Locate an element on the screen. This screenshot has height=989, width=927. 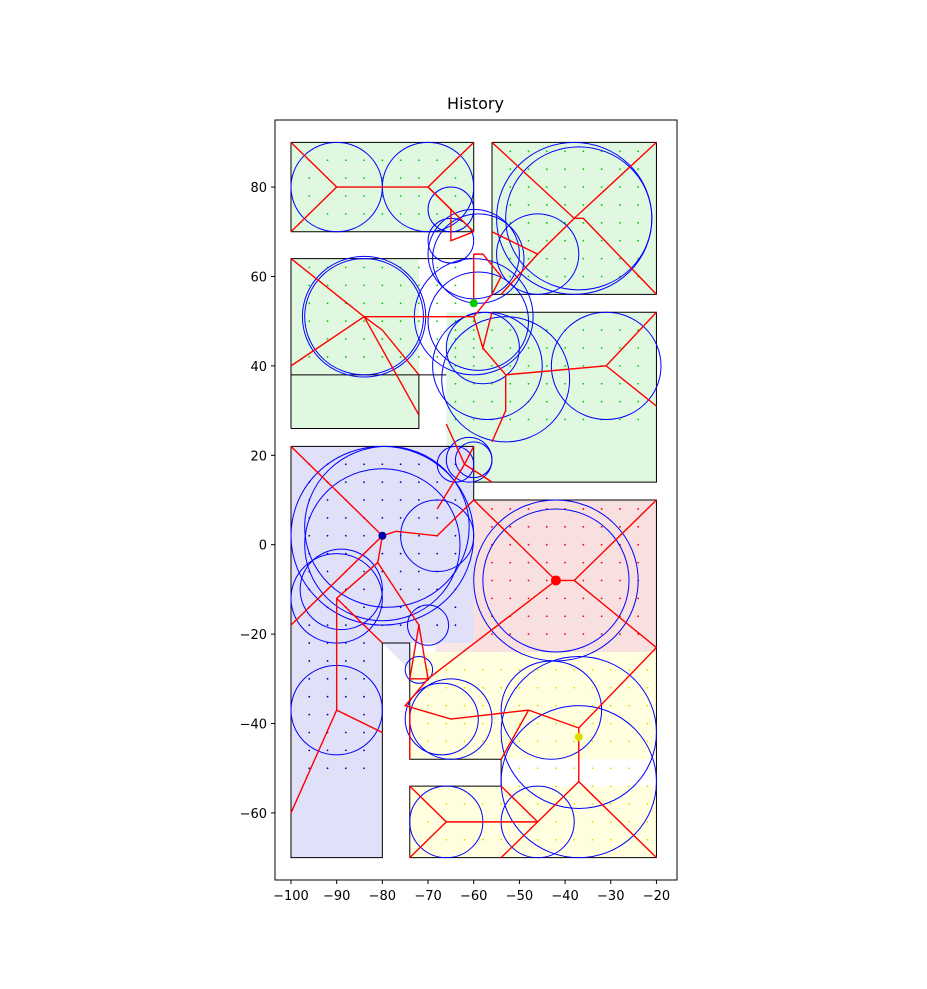
x-tick-label: −90 is located at coordinates (336, 896).